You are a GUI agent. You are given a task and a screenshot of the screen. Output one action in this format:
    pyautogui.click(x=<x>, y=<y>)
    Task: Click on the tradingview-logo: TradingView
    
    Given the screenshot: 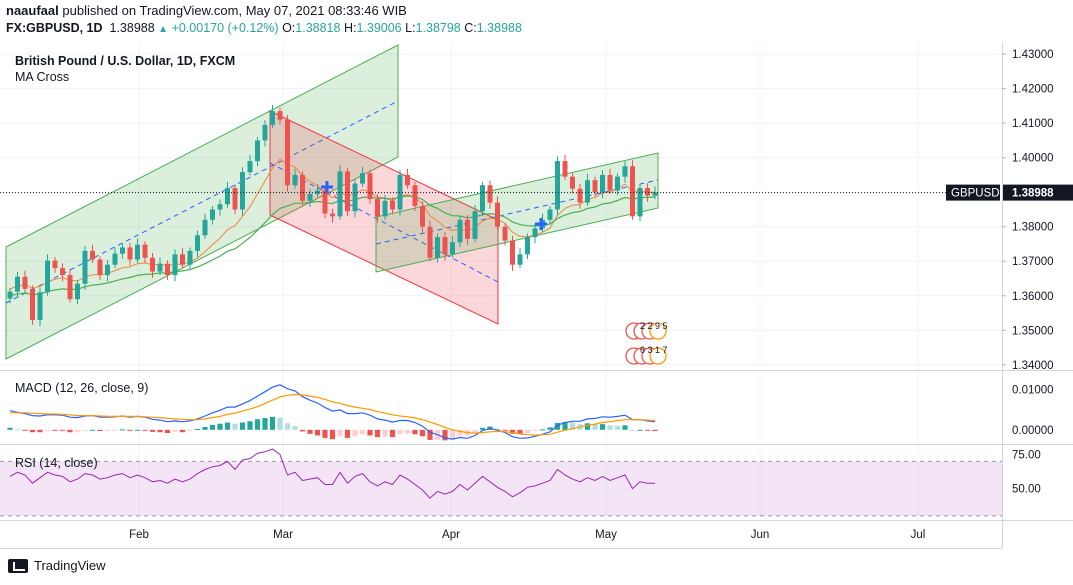 What is the action you would take?
    pyautogui.click(x=57, y=565)
    